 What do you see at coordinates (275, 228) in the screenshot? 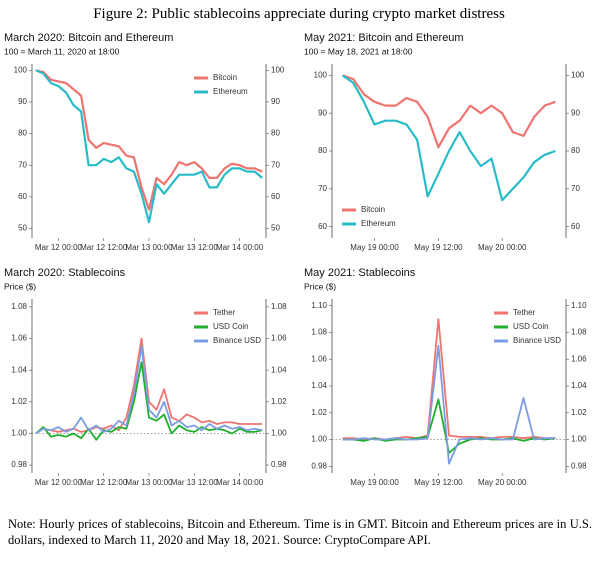
I see `y2-tick-label: 50` at bounding box center [275, 228].